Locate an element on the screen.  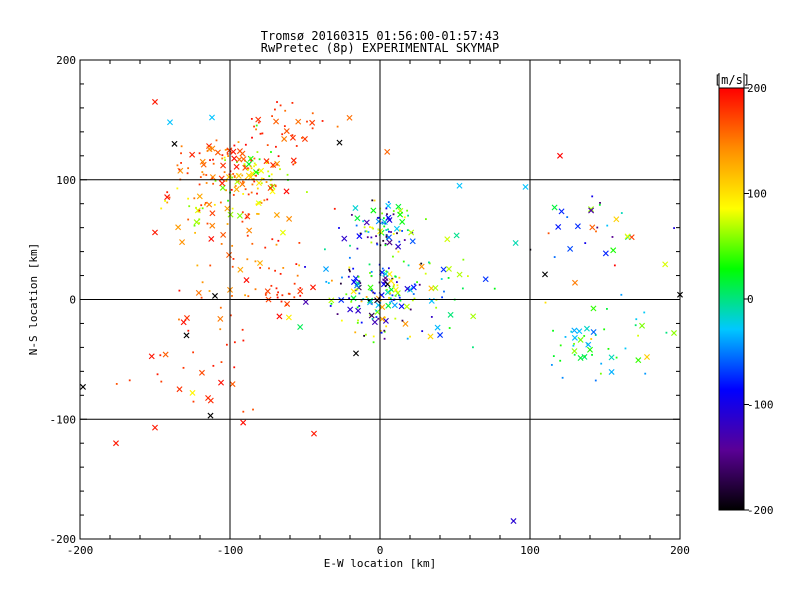
x-axis-label: E-W location [km] is located at coordinates (380, 563).